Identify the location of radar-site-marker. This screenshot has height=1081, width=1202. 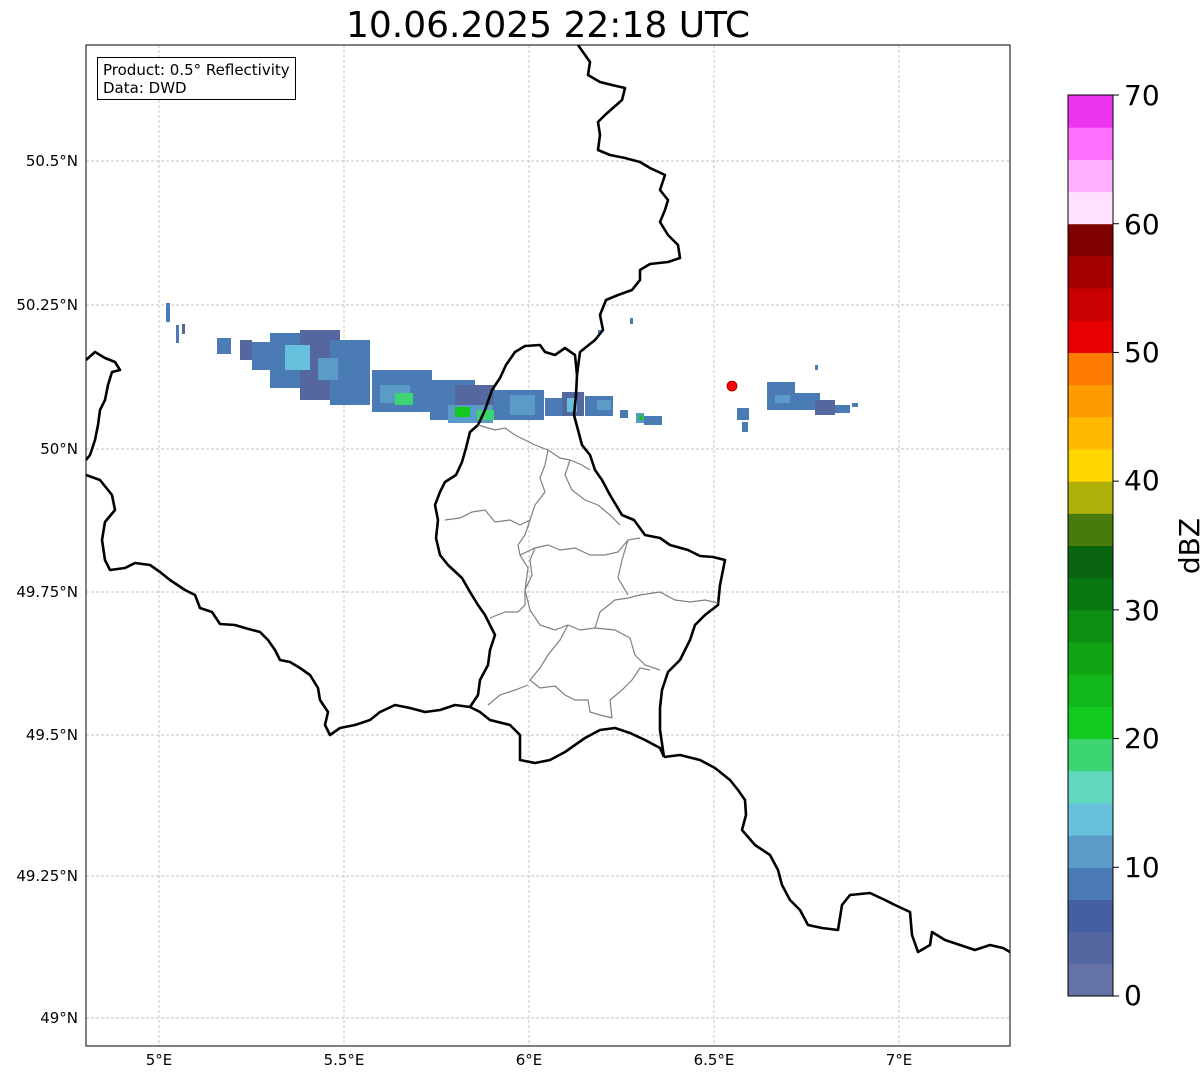
(732, 386).